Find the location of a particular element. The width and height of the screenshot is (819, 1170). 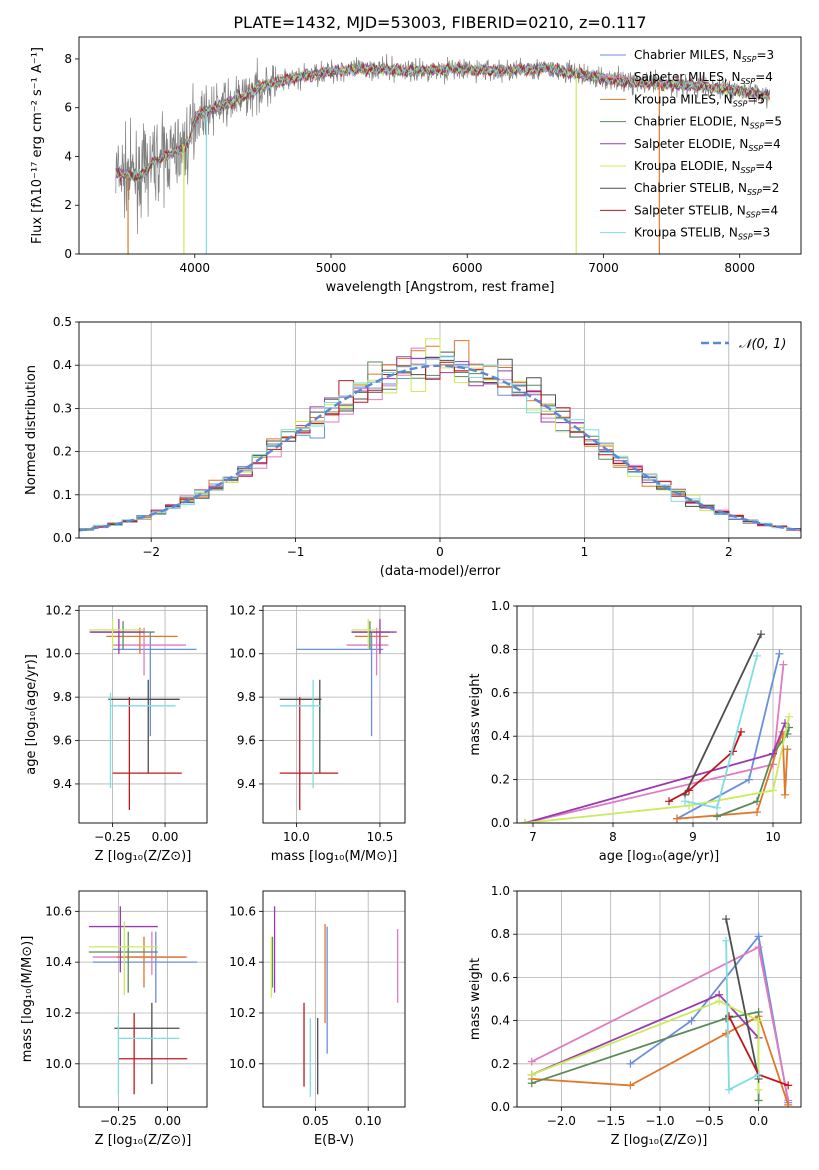

legend-text: Salpeter STELIB, N is located at coordinates (690, 210).